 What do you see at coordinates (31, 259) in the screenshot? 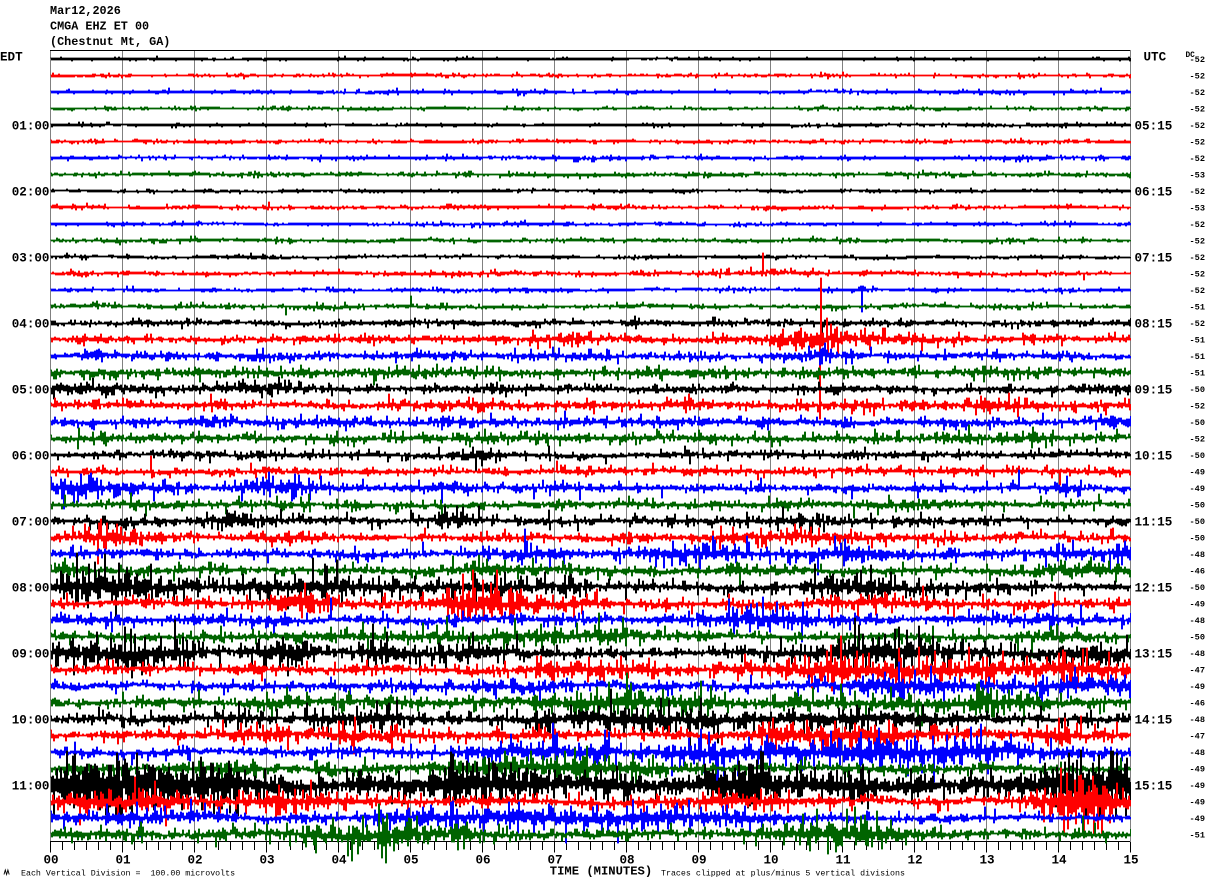
I see `svg-text: 03:00` at bounding box center [31, 259].